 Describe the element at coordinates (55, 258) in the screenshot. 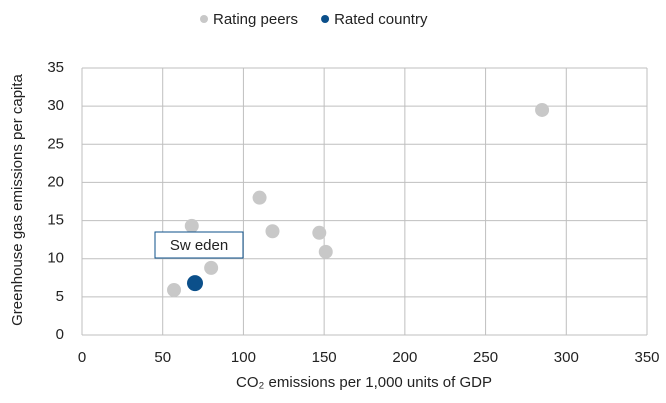

I see `y-tick-label: 10` at that location.